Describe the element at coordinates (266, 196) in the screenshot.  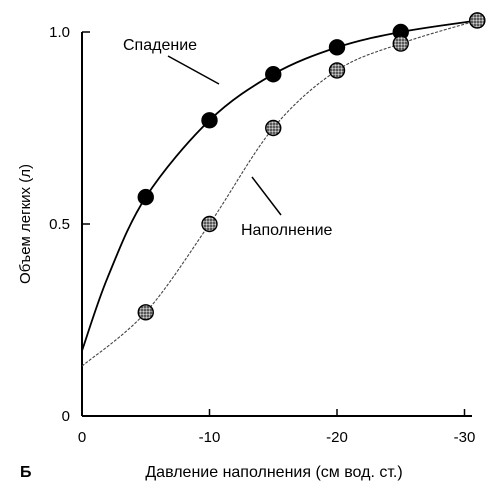
I see `annotation-napolnenie-leader` at that location.